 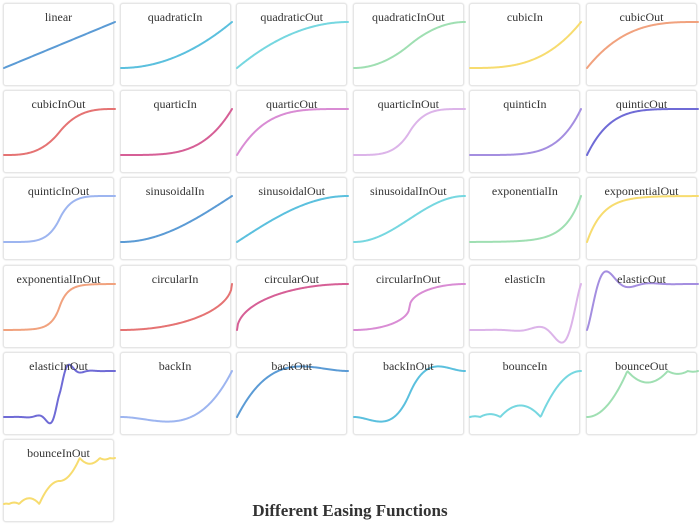 I want to click on chart-panel-title: quadraticOut, so click(x=292, y=17).